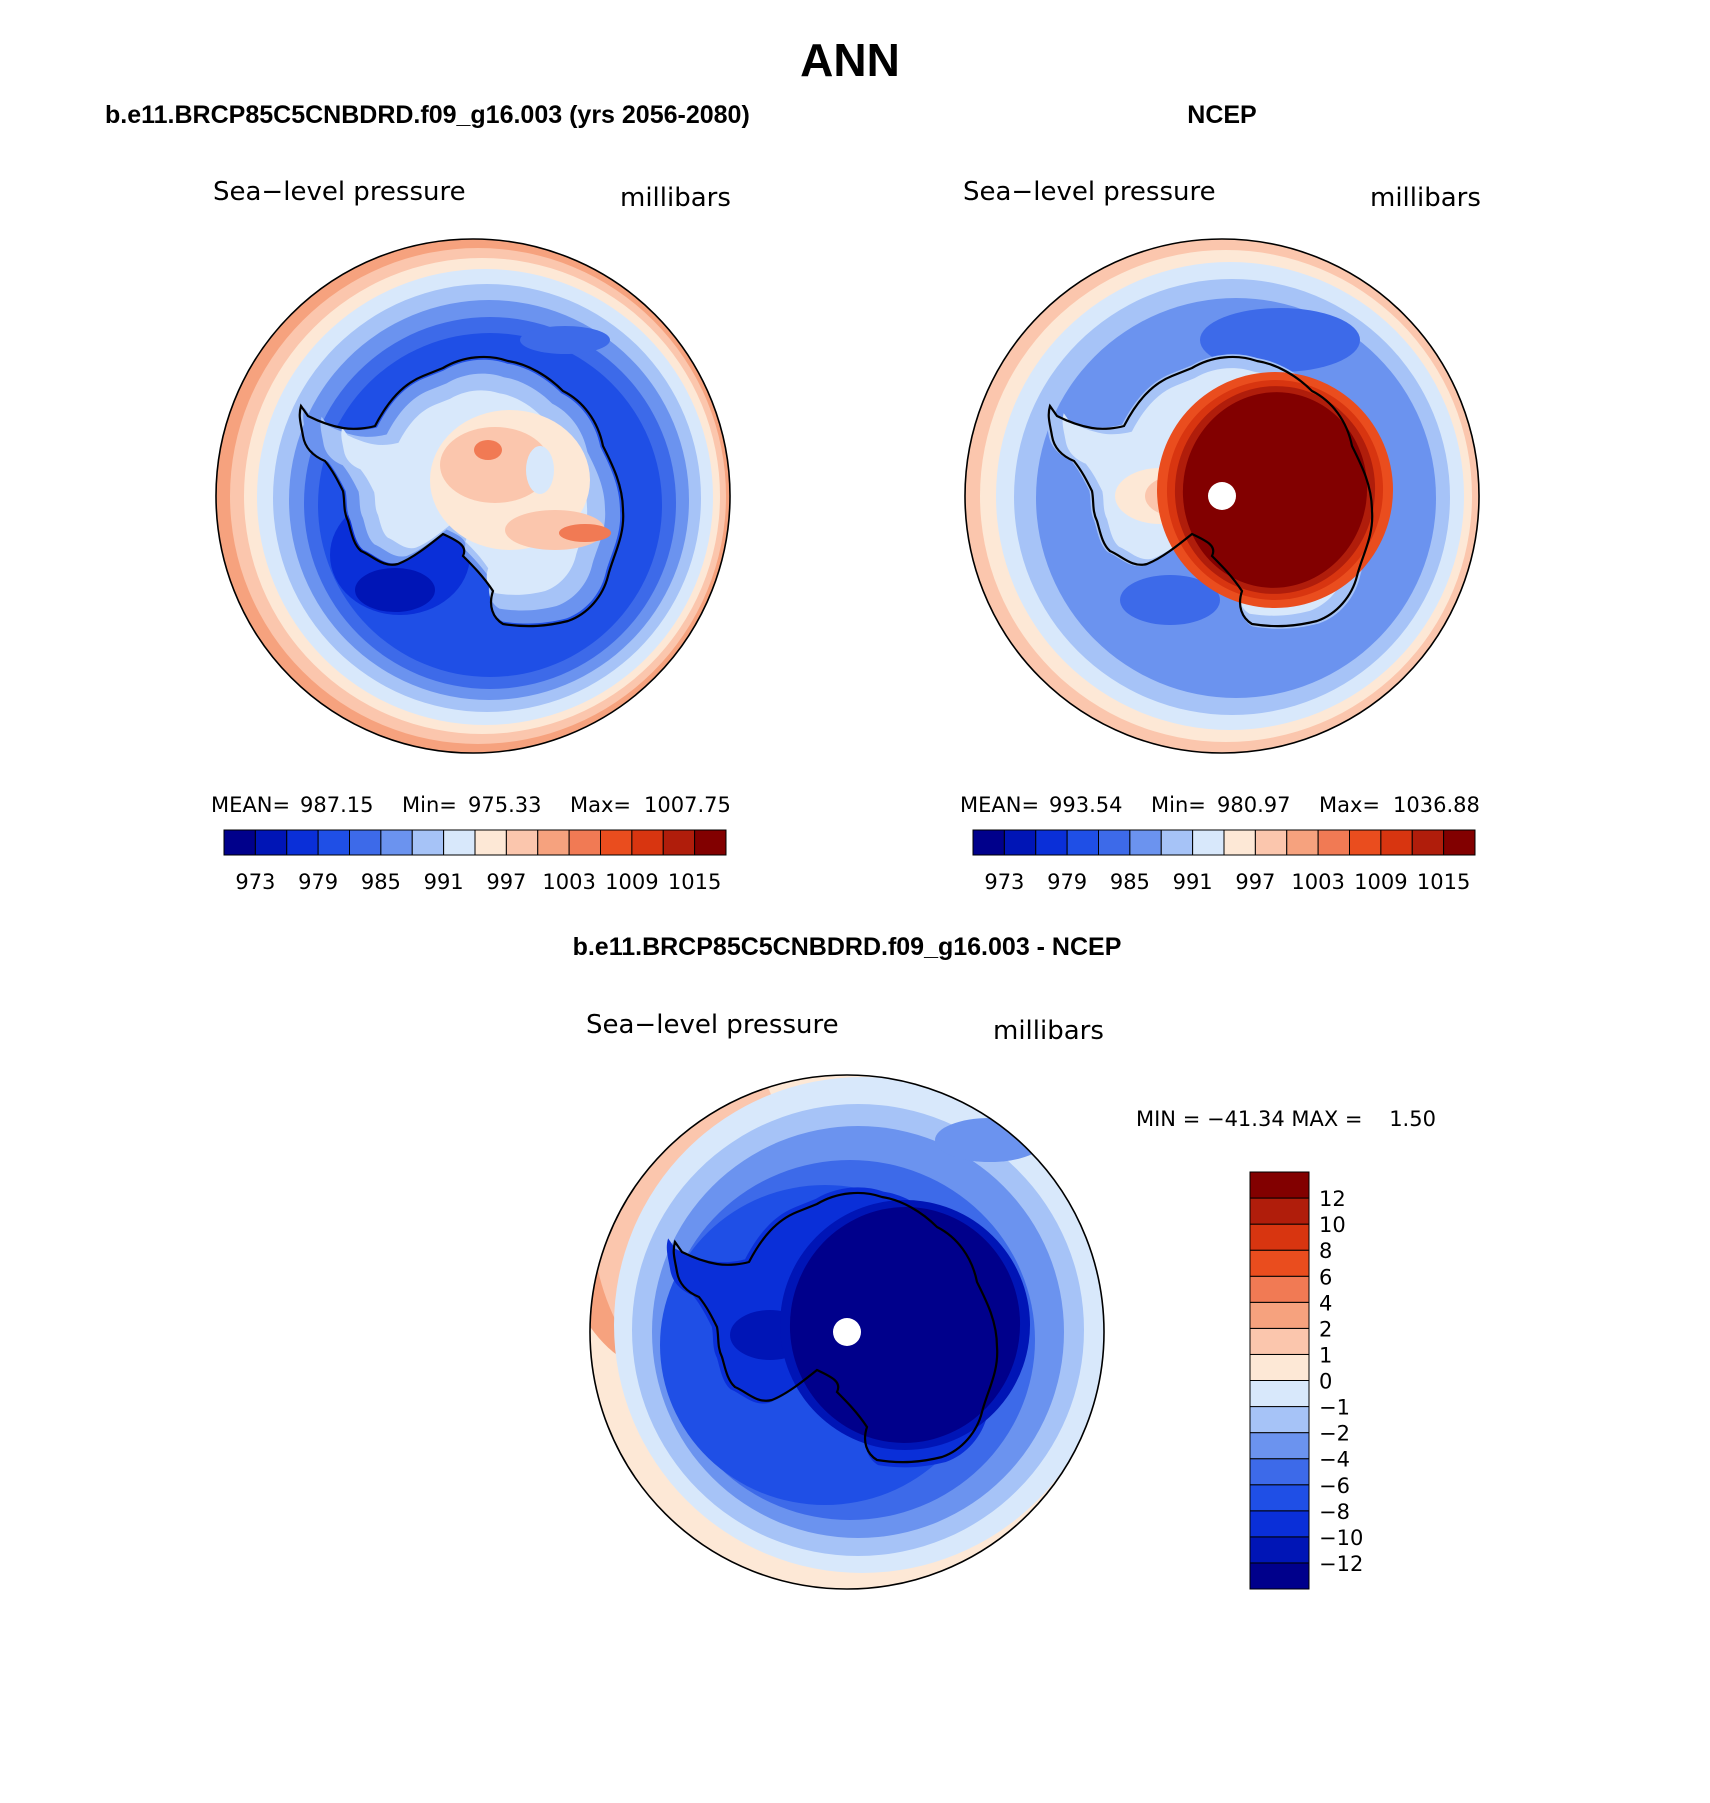 This screenshot has width=1710, height=1803. I want to click on difference-colorbar-tick-label: 8, so click(1325, 1251).